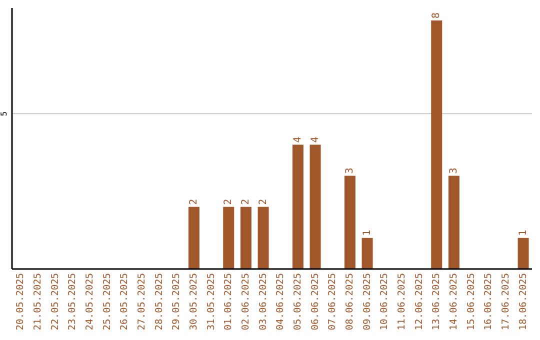 The height and width of the screenshot is (340, 540). What do you see at coordinates (471, 301) in the screenshot?
I see `x-tick-label: 15.06.2025` at bounding box center [471, 301].